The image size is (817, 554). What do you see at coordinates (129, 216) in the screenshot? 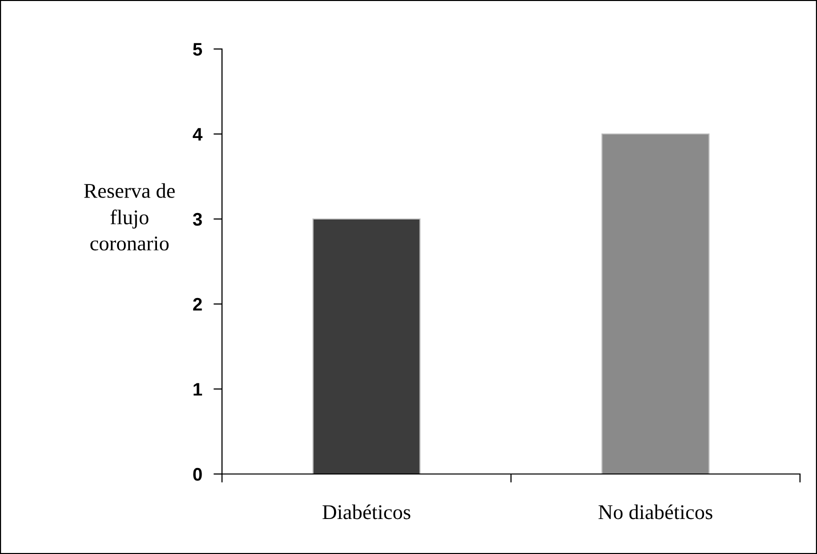
I see `y-axis-title: Reserva de flujo coronario` at bounding box center [129, 216].